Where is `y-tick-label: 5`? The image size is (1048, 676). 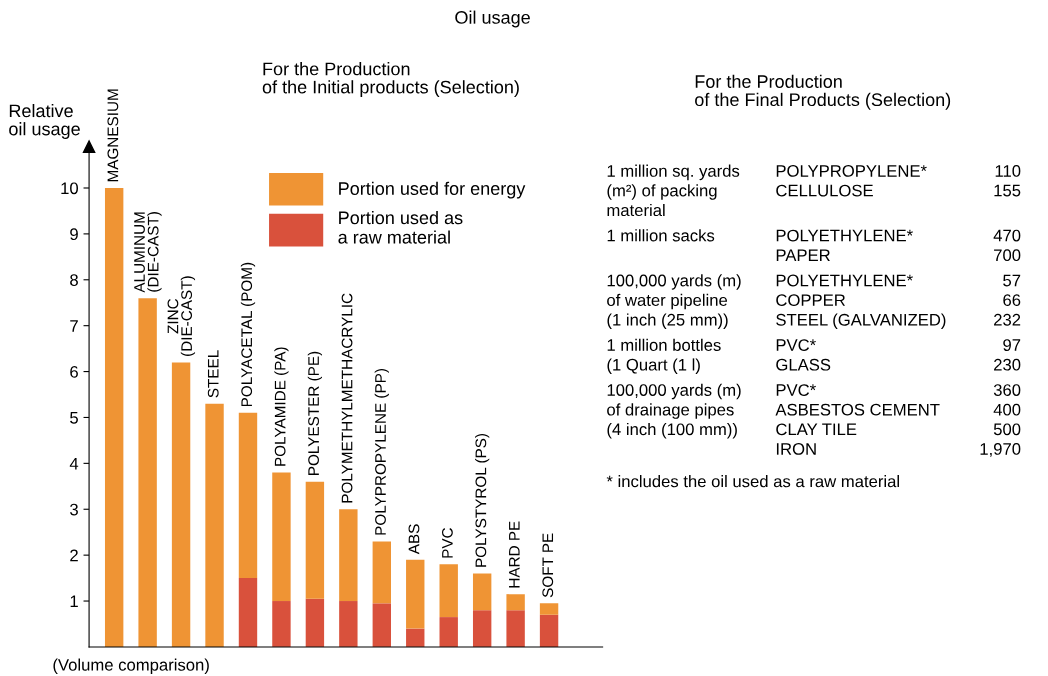 y-tick-label: 5 is located at coordinates (74, 418).